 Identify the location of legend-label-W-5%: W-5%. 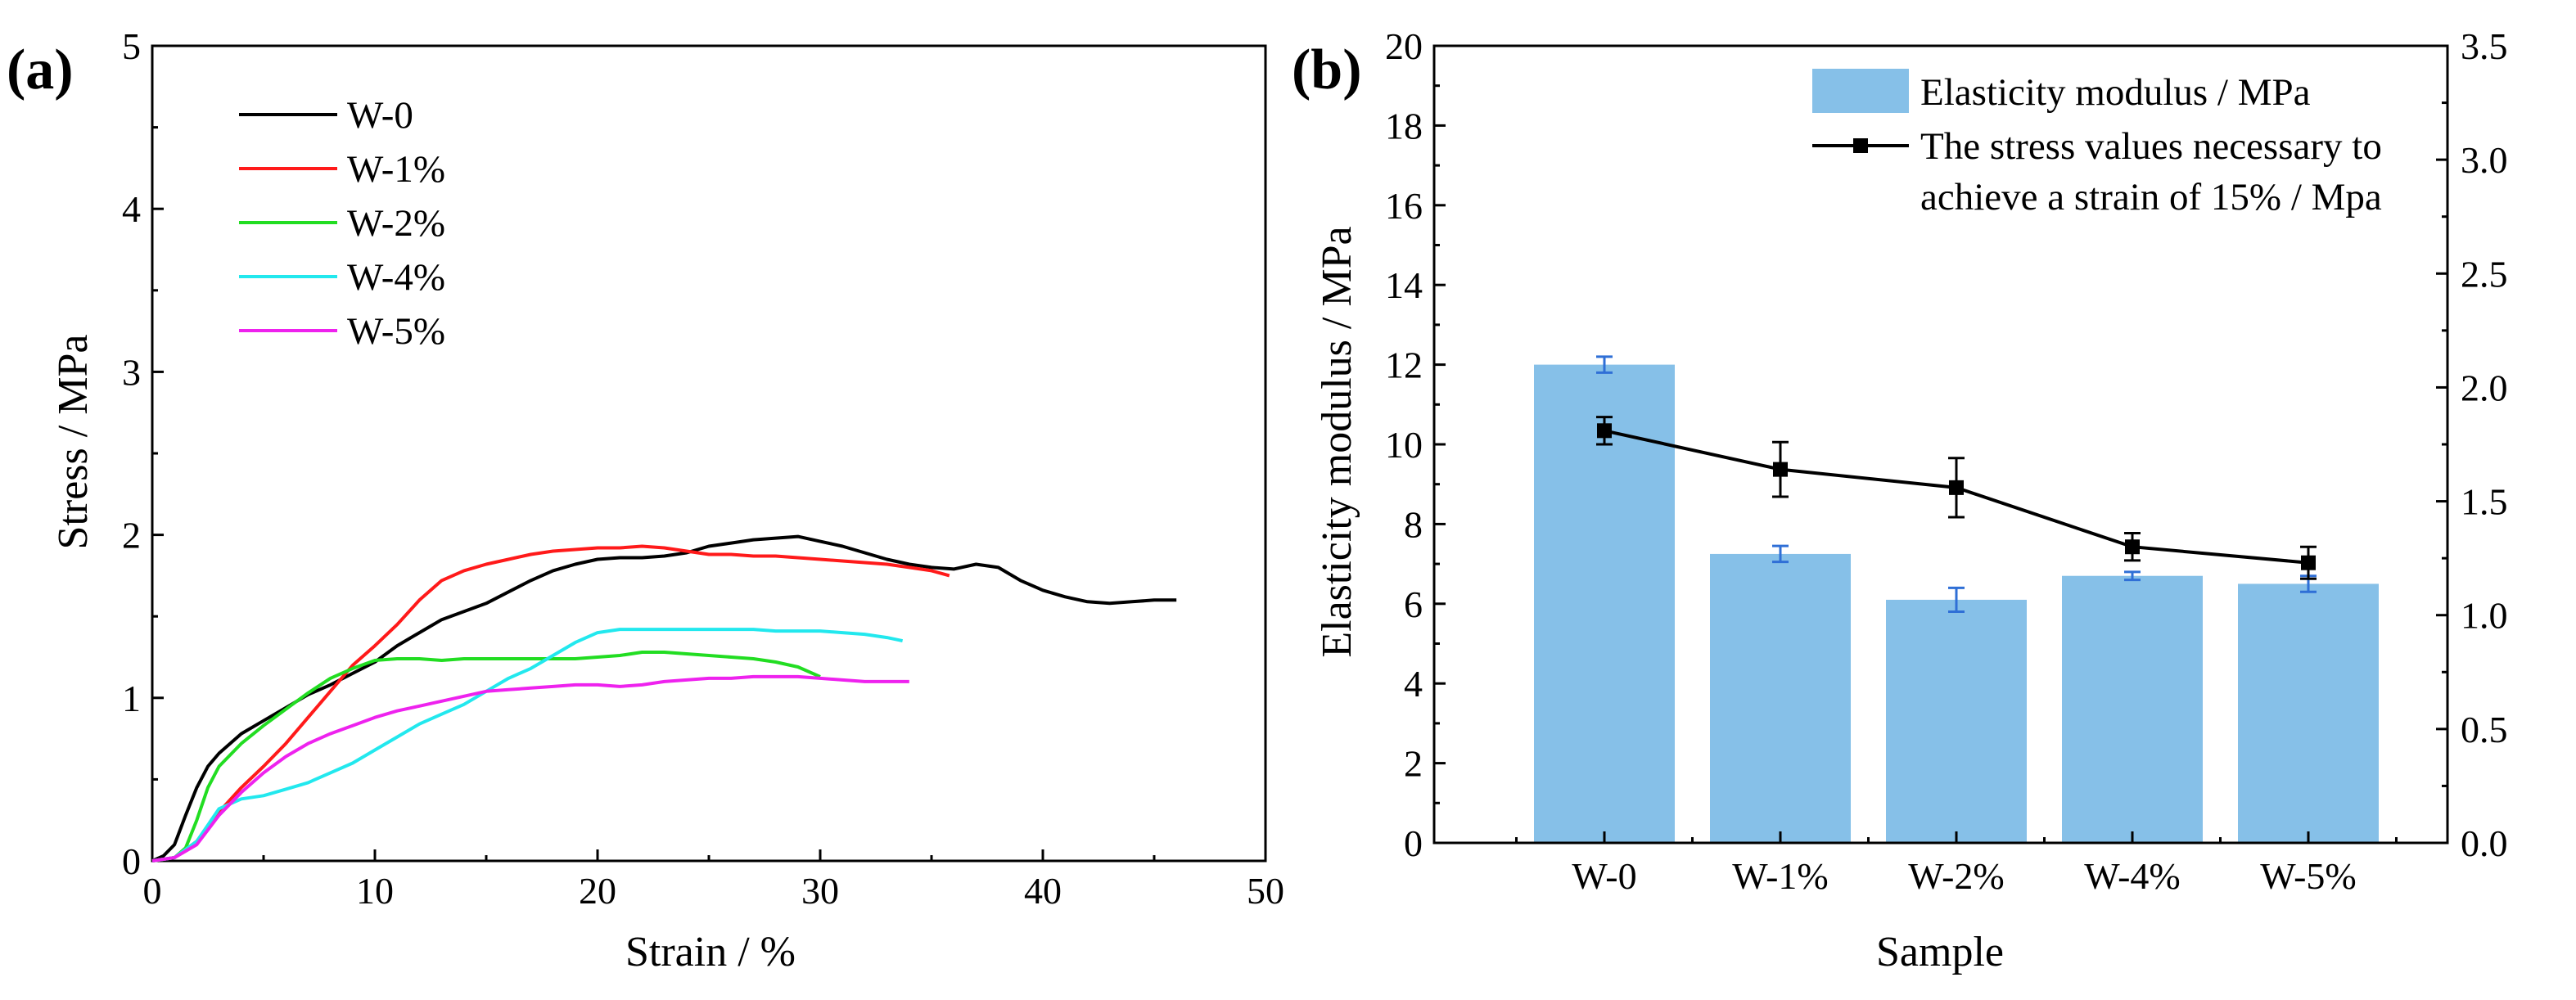
(396, 331).